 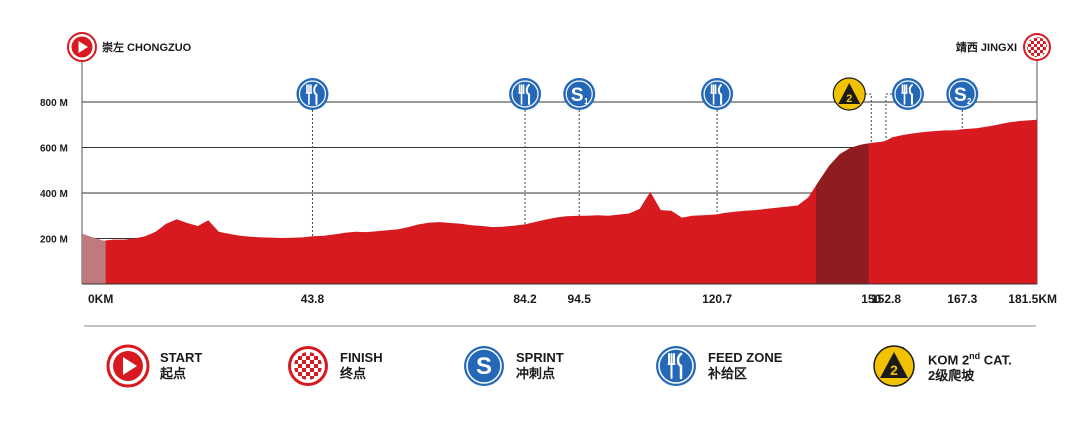 I want to click on start-shade-area, so click(x=94, y=258).